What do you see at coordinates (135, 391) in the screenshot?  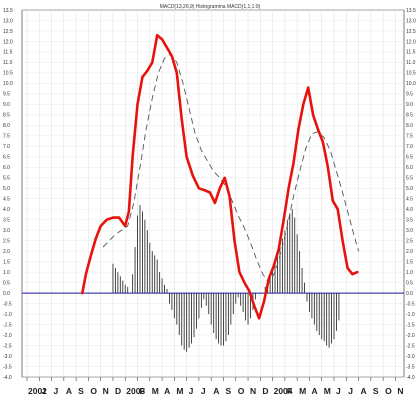 I see `x-tick-label: 2003` at bounding box center [135, 391].